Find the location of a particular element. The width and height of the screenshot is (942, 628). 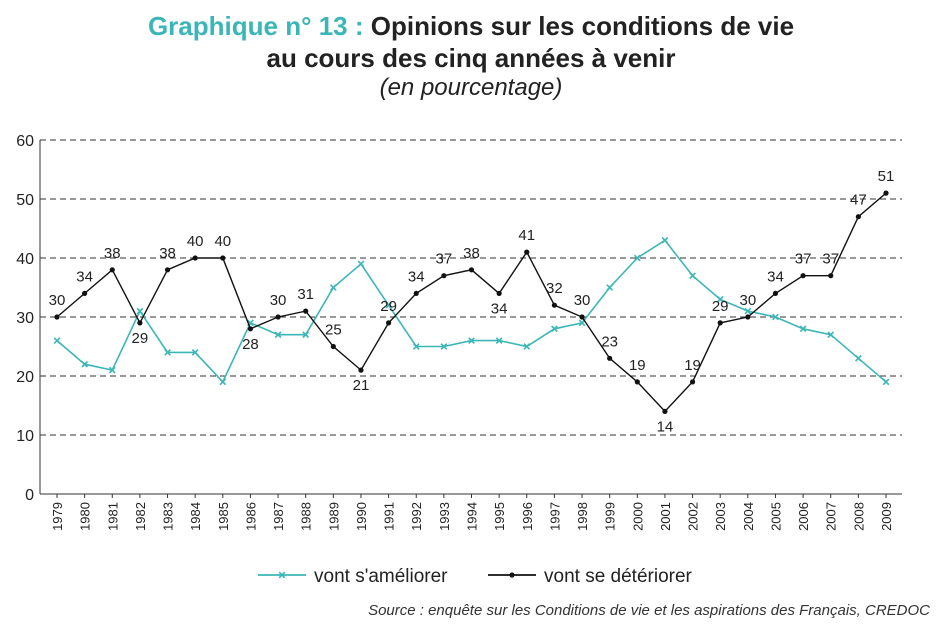

x-tick-label: 1983 is located at coordinates (168, 516).